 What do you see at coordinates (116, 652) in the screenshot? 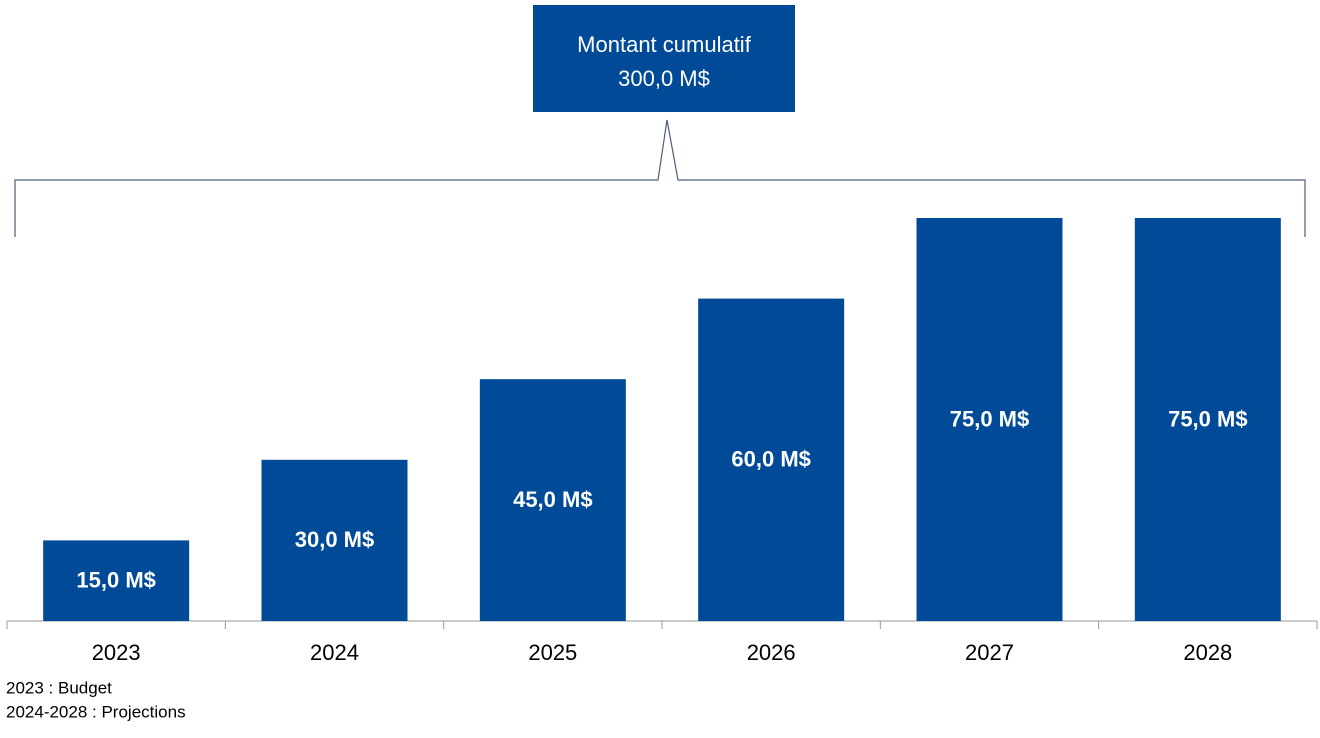
I see `x-tick-label: 2023` at bounding box center [116, 652].